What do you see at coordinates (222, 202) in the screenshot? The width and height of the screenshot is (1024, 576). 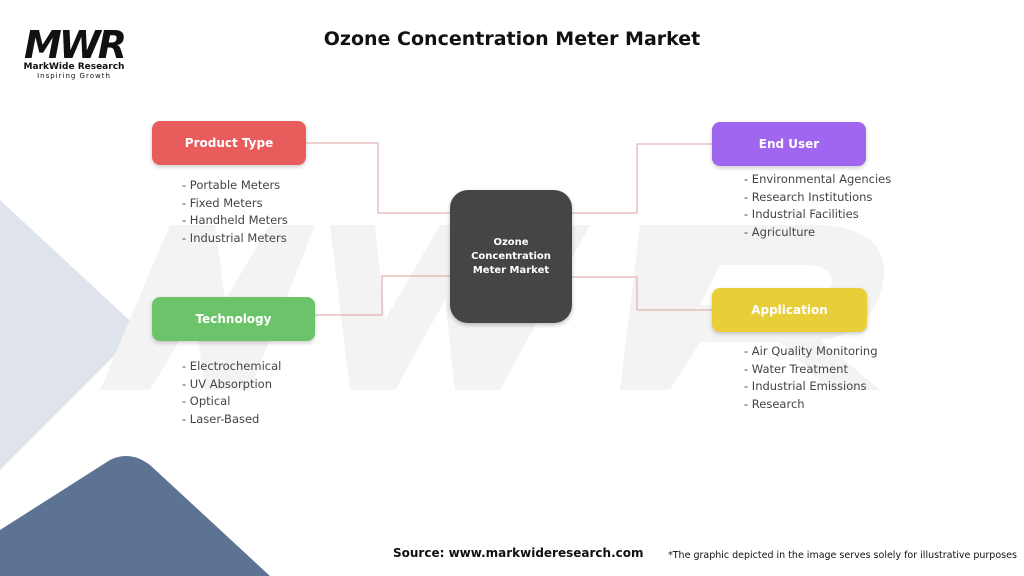 I see `list-item: - Fixed Meters` at bounding box center [222, 202].